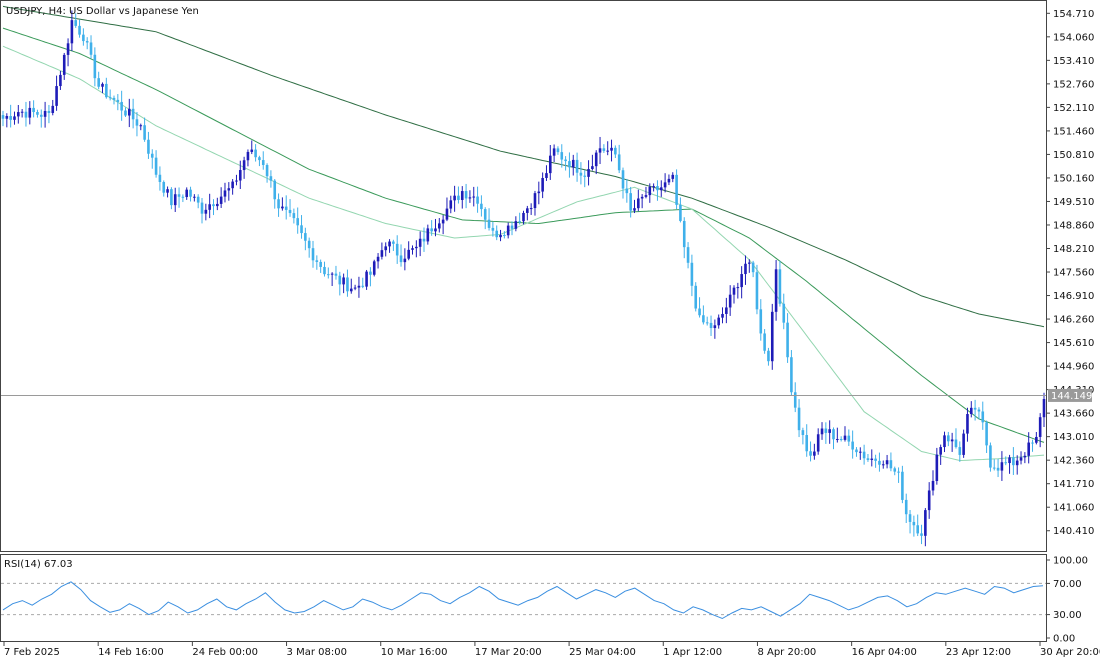 The height and width of the screenshot is (664, 1100). What do you see at coordinates (1073, 249) in the screenshot?
I see `price-tick-label: 148.210` at bounding box center [1073, 249].